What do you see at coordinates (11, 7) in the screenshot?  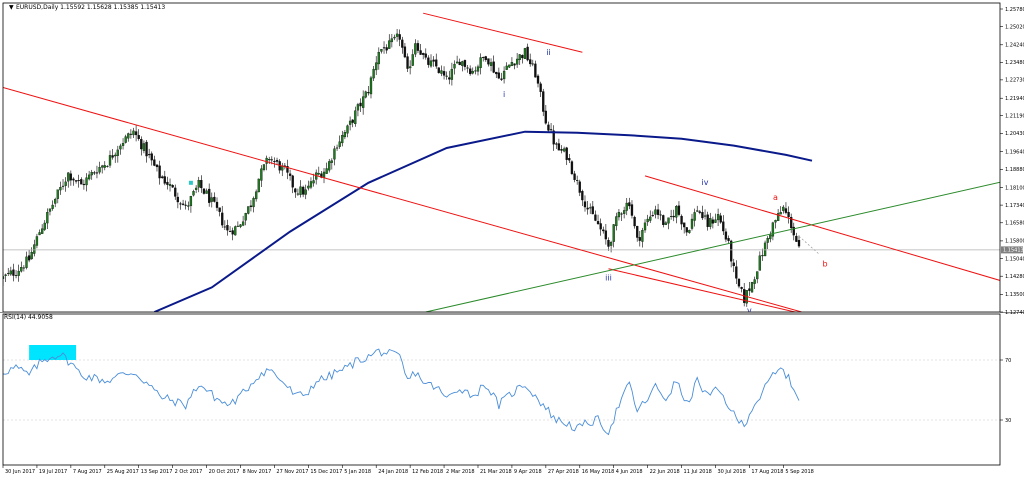 I see `symbol-marker-icon: ▼` at bounding box center [11, 7].